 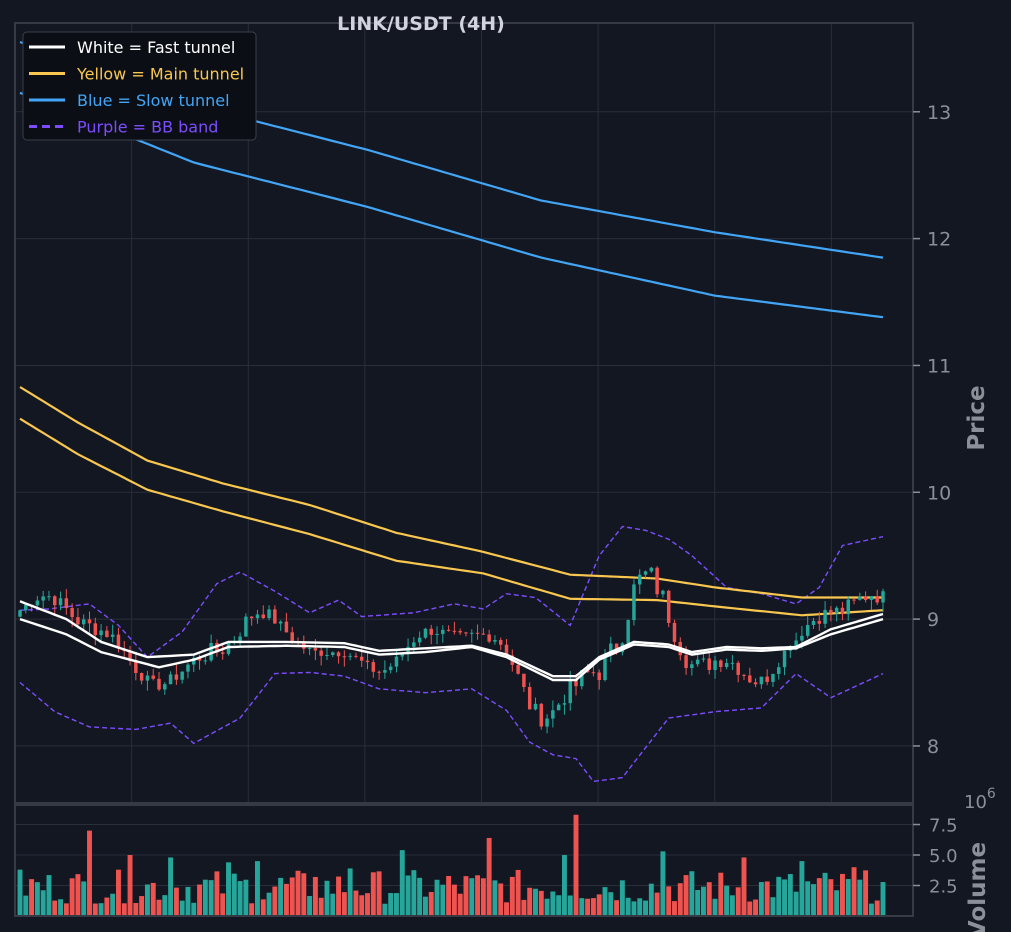 I want to click on price-tick-label: 13, so click(x=939, y=113).